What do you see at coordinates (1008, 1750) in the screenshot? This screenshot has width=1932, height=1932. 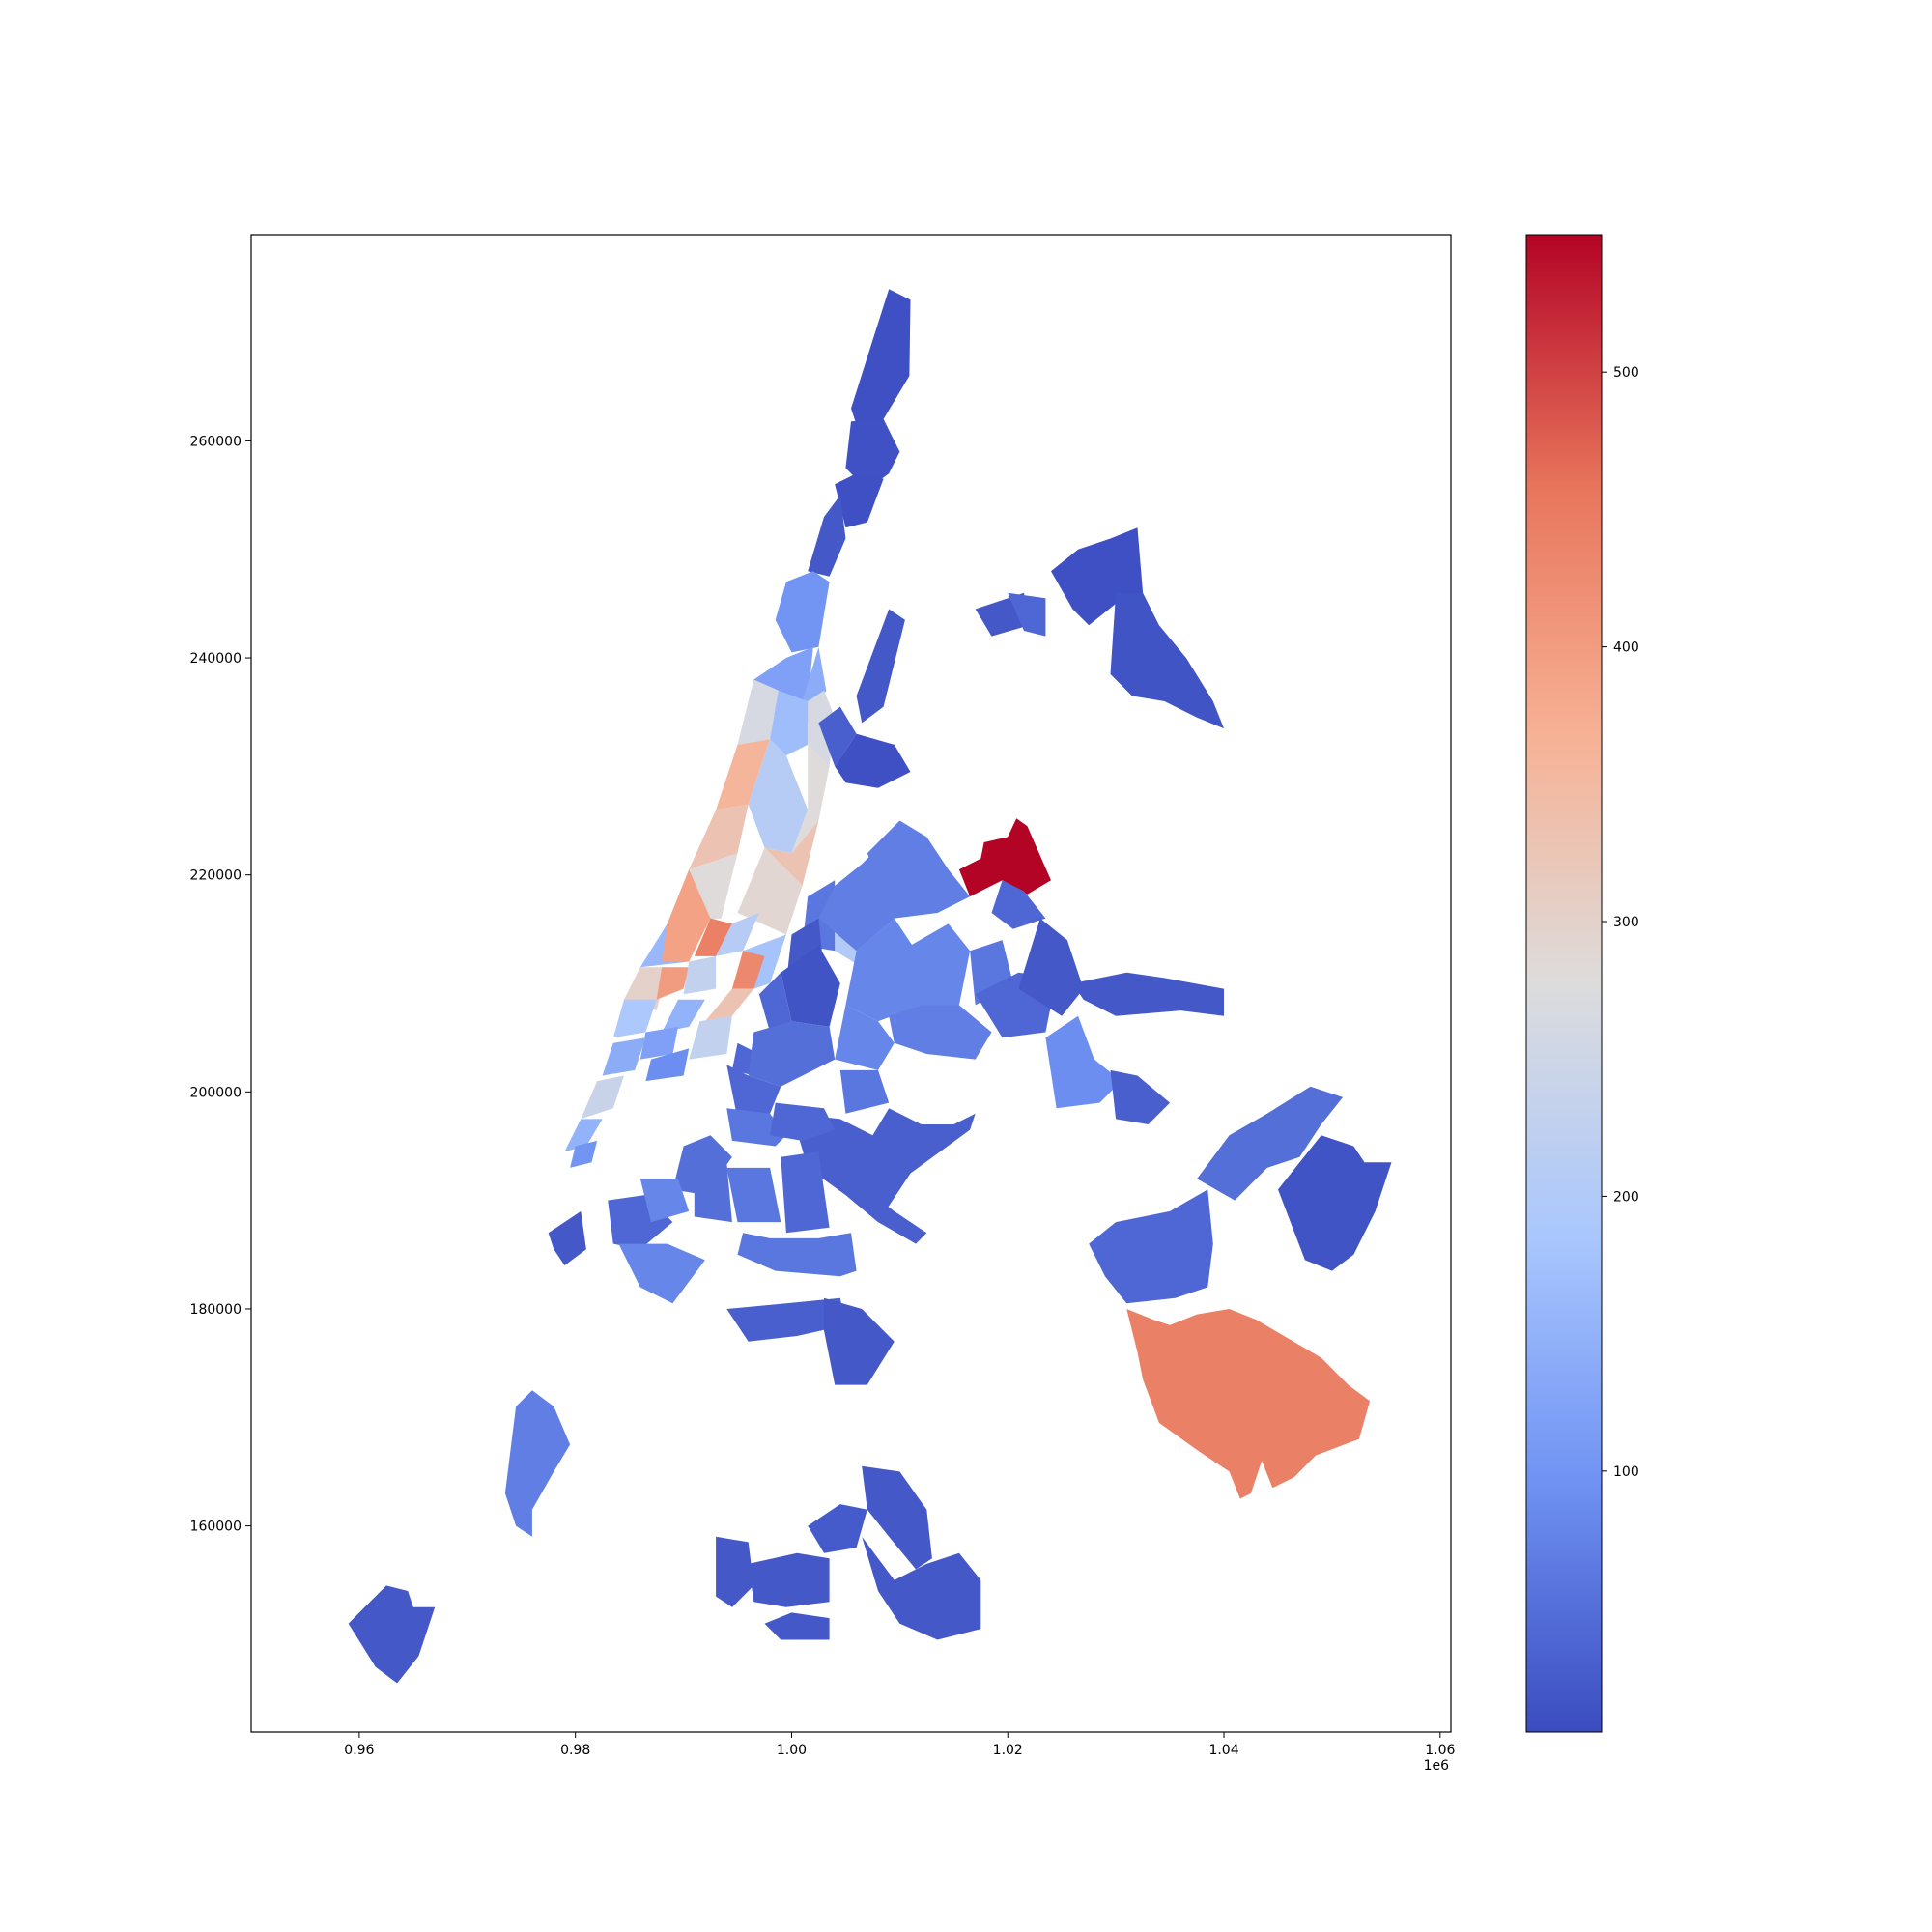 I see `x-tick-label: 1.02` at bounding box center [1008, 1750].